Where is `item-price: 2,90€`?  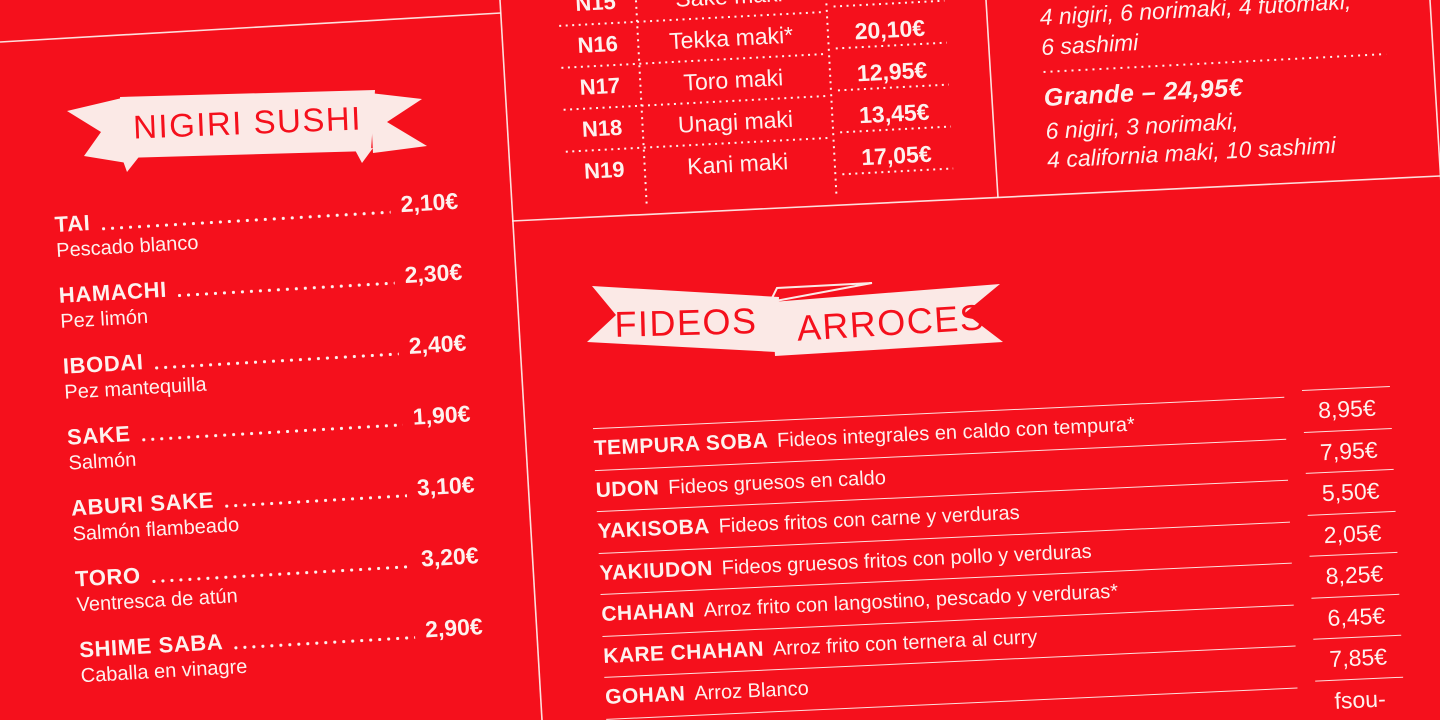
item-price: 2,90€ is located at coordinates (454, 628).